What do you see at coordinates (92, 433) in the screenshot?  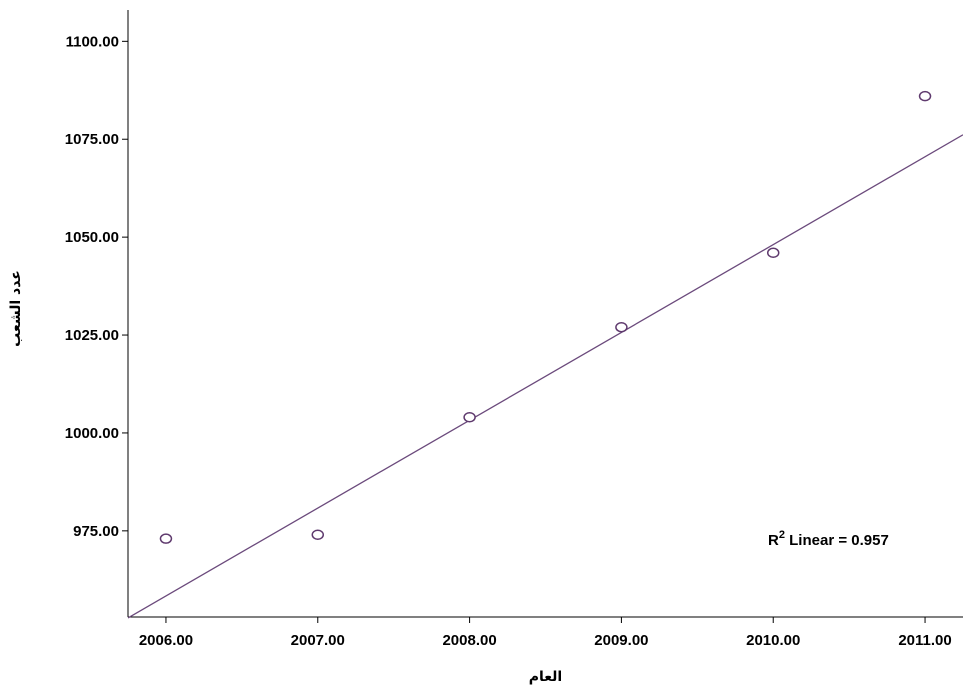 I see `y-tick-label: 1000.00` at bounding box center [92, 433].